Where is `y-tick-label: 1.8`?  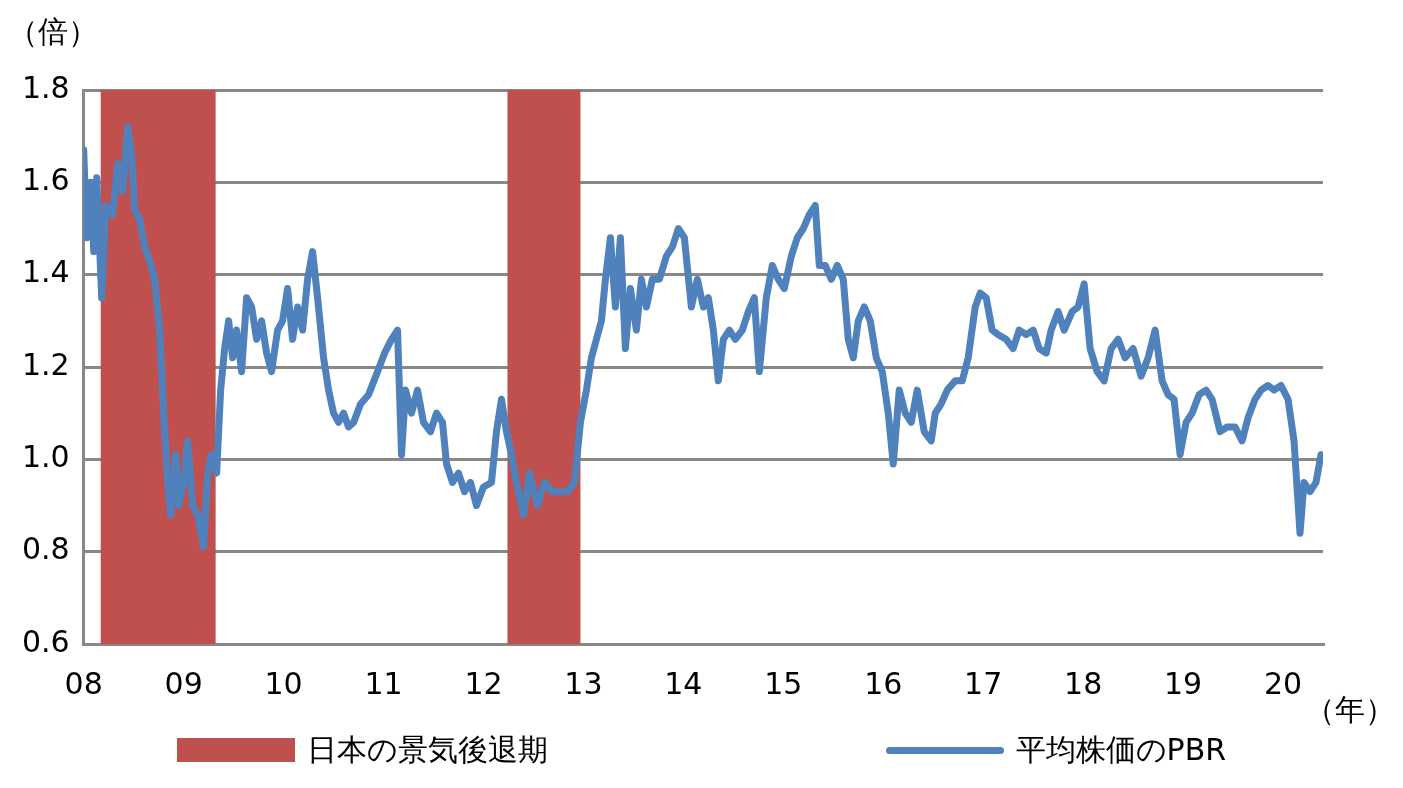
y-tick-label: 1.8 is located at coordinates (45, 87).